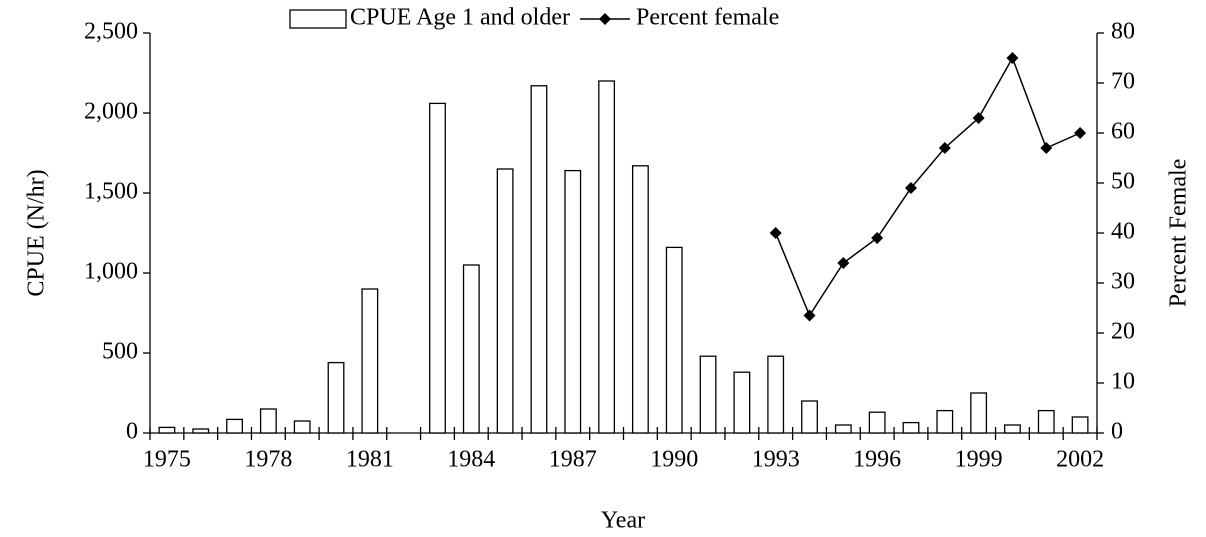 The height and width of the screenshot is (537, 1206). What do you see at coordinates (707, 18) in the screenshot?
I see `legend-label: Percent female` at bounding box center [707, 18].